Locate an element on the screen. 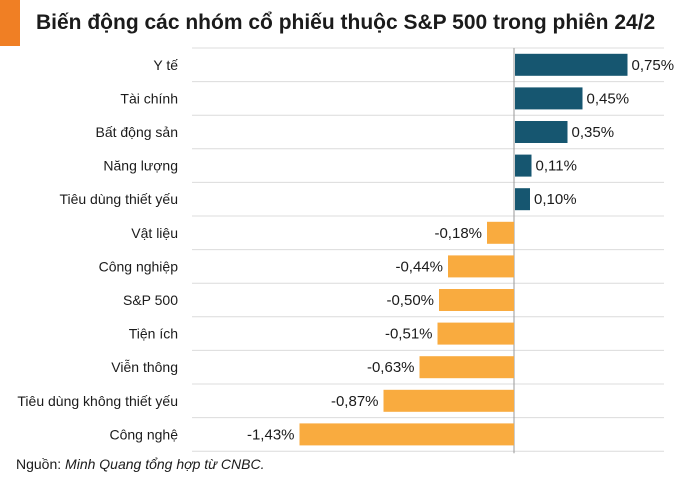 The width and height of the screenshot is (700, 481). data-label: -0,18% is located at coordinates (458, 233).